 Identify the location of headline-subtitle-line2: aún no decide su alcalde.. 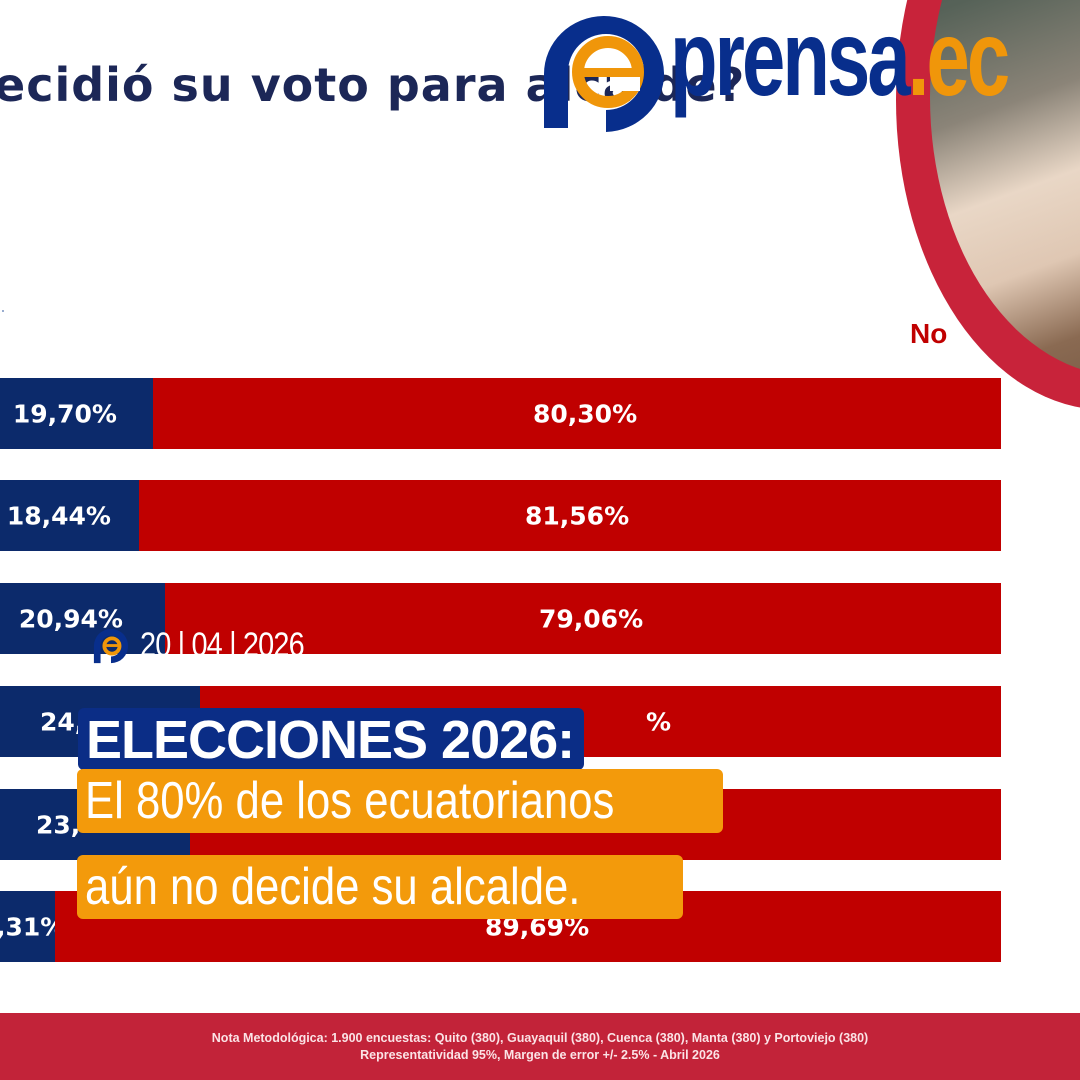
(380, 887).